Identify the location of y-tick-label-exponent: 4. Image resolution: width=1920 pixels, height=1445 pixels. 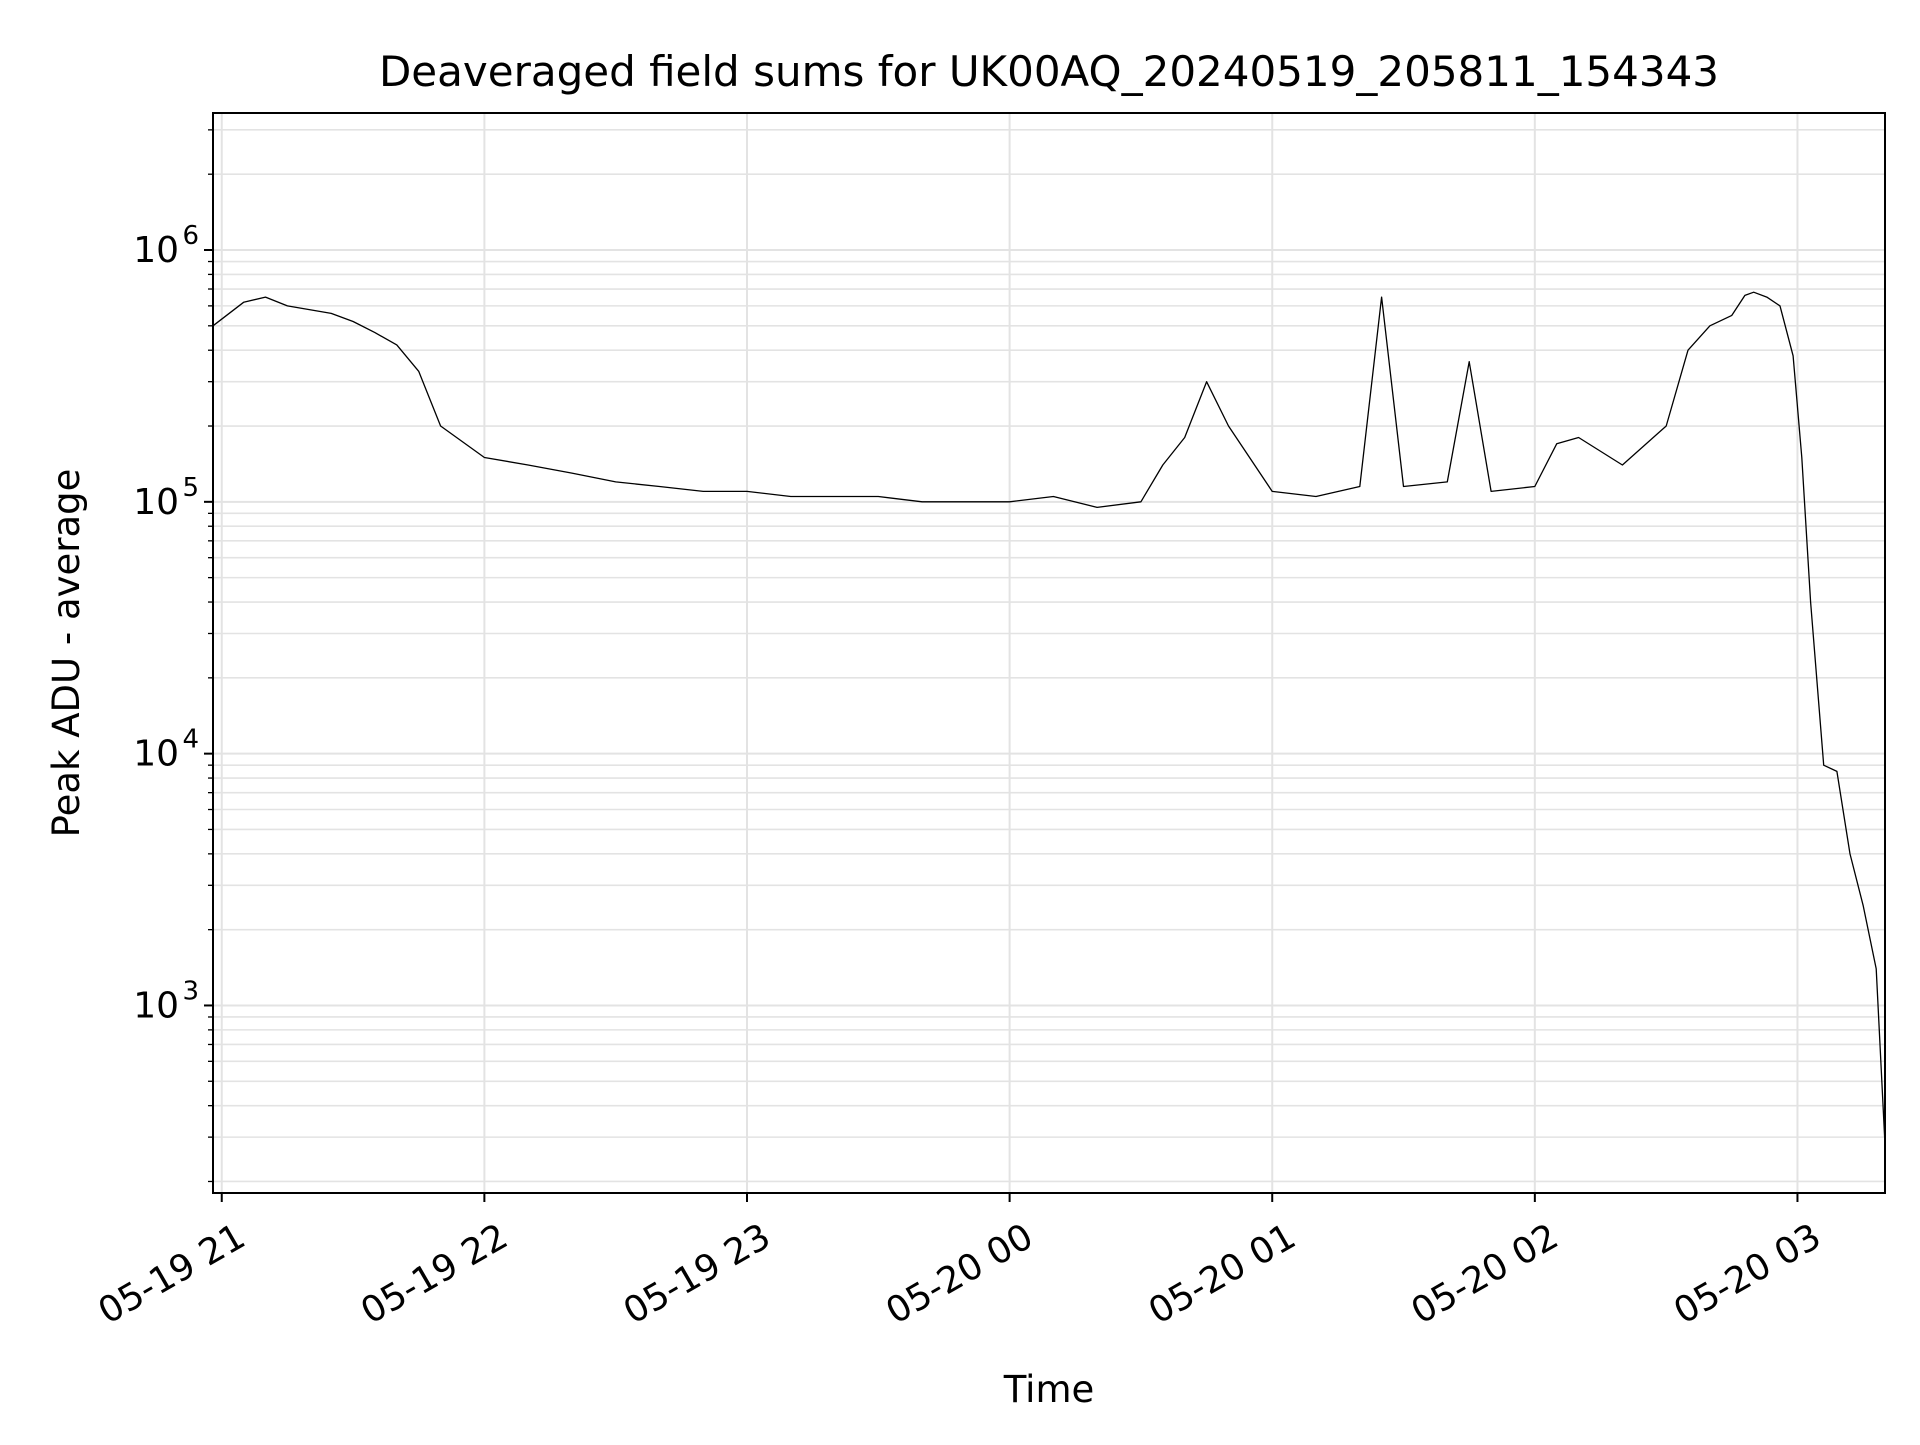
(190, 740).